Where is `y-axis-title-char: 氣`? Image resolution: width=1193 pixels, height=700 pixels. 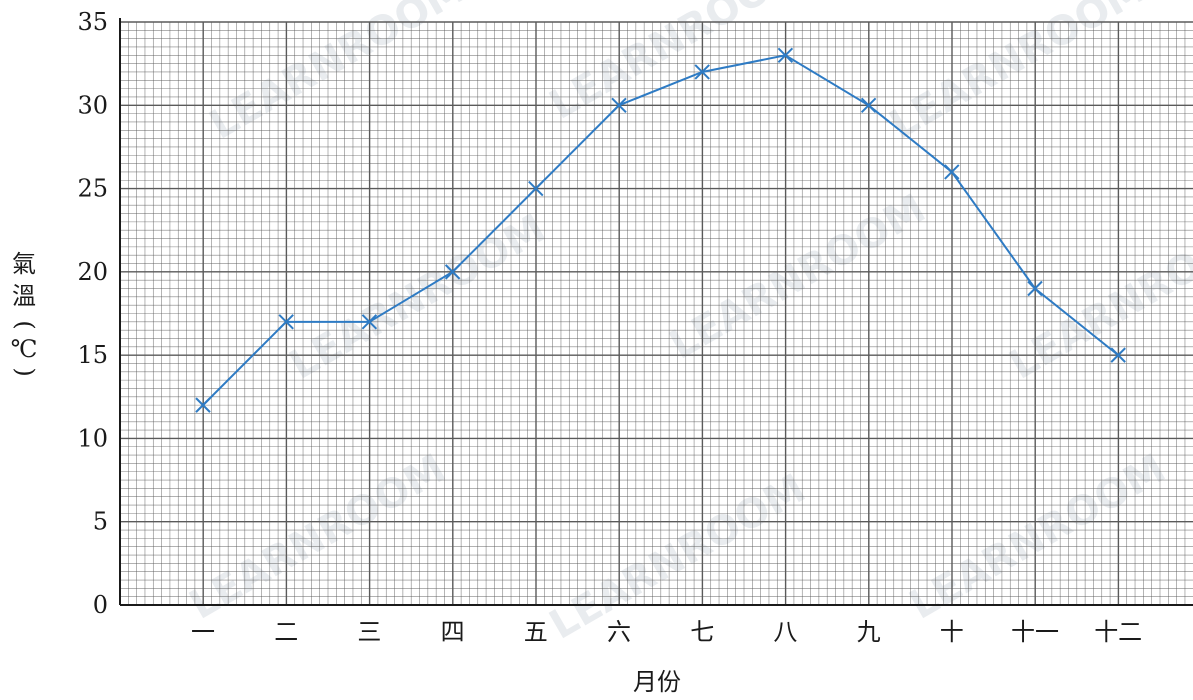 y-axis-title-char: 氣 is located at coordinates (24, 264).